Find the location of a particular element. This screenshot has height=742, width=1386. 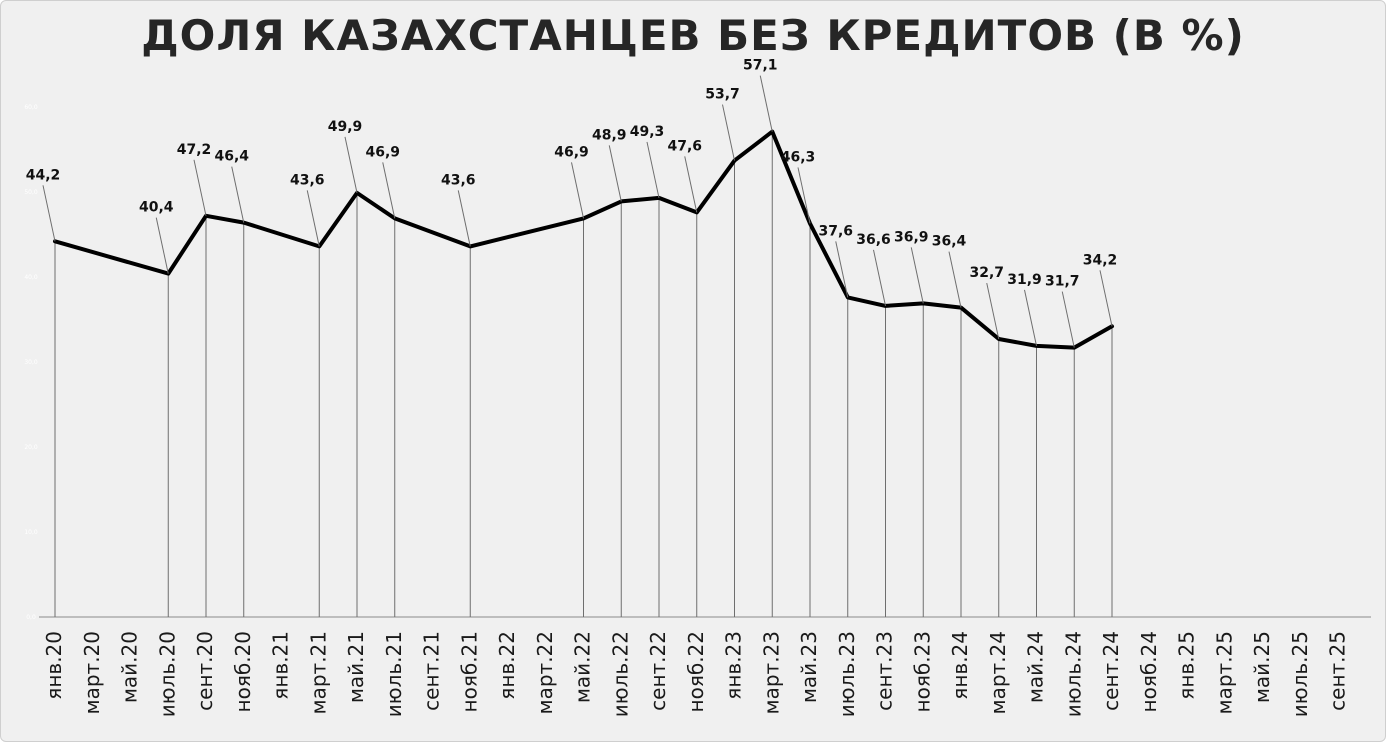

x-tick-label: янв.23 is located at coordinates (734, 665).